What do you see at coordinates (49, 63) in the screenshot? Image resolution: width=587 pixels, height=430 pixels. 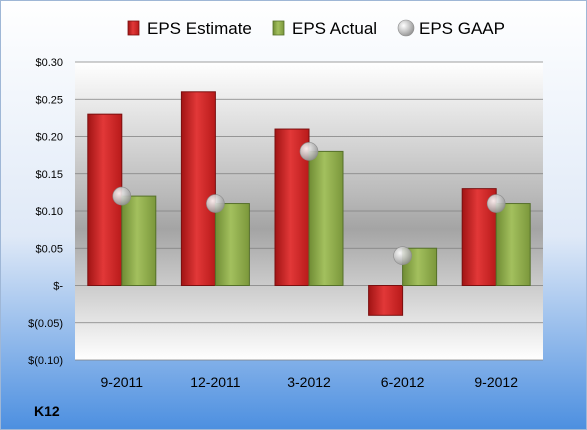 I see `y-tick-label: $0.30` at bounding box center [49, 63].